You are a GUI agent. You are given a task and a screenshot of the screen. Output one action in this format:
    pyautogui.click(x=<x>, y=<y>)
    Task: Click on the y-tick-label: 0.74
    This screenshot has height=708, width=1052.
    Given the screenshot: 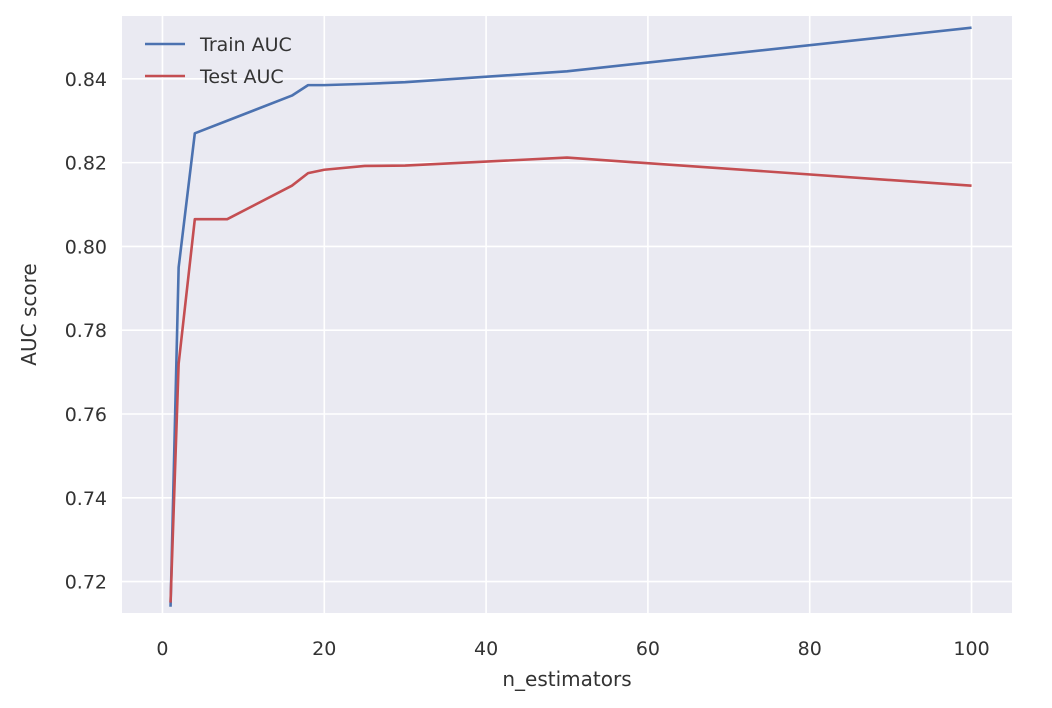 What is the action you would take?
    pyautogui.click(x=86, y=499)
    